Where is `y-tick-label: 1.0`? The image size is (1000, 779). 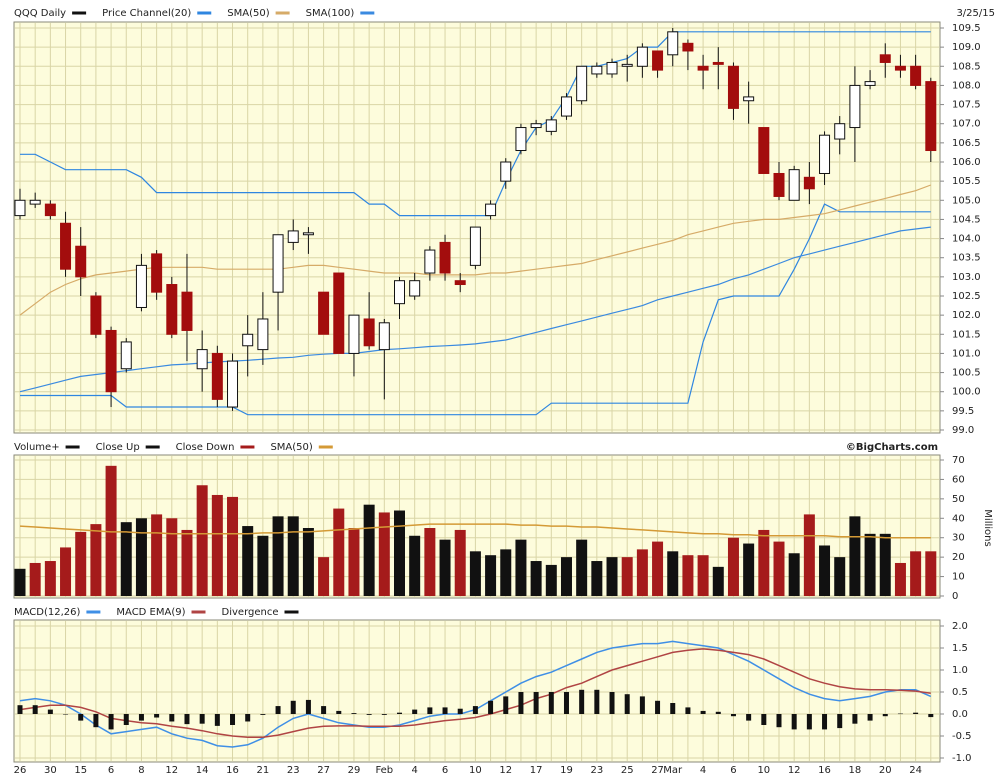 y-tick-label: 1.0 is located at coordinates (960, 670).